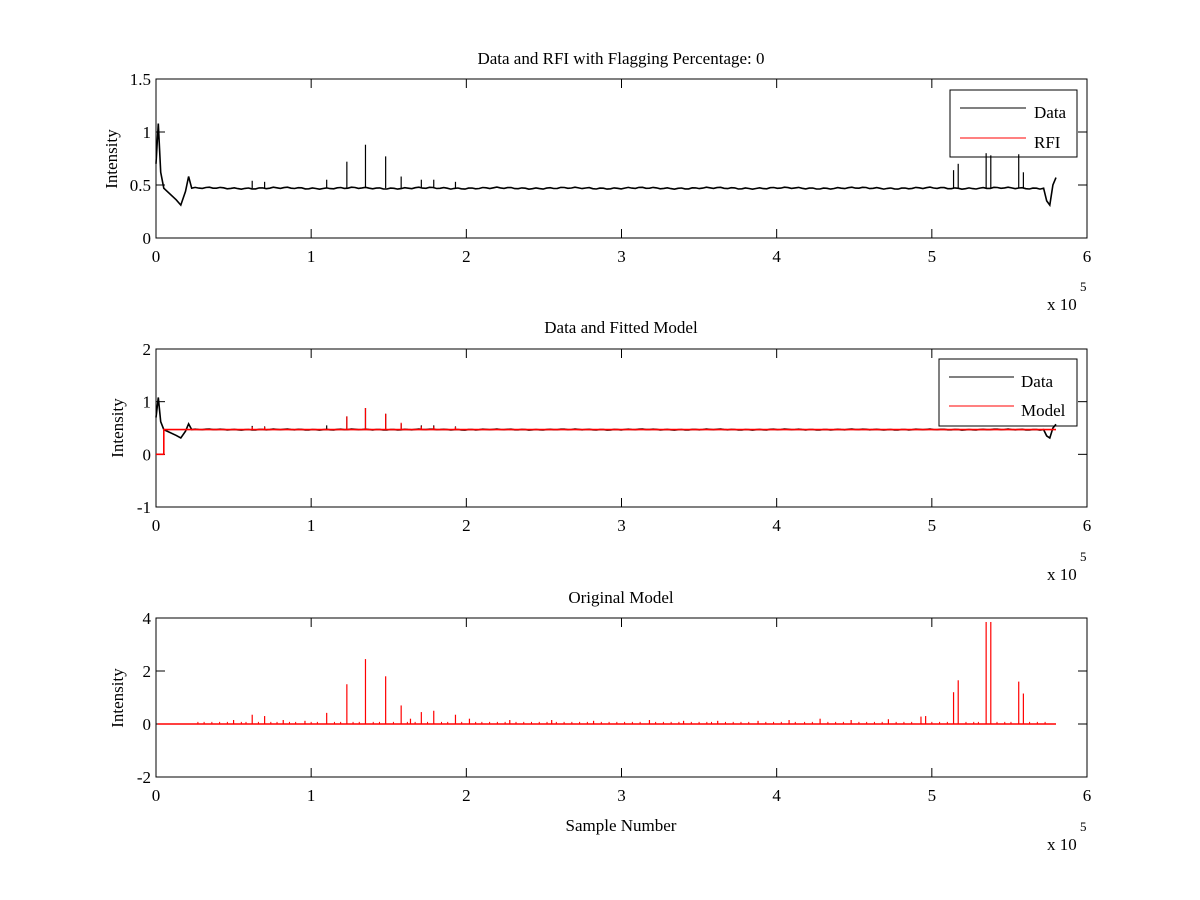 The height and width of the screenshot is (900, 1200). Describe the element at coordinates (466, 795) in the screenshot. I see `subplot-3-xtick-label: 2` at that location.